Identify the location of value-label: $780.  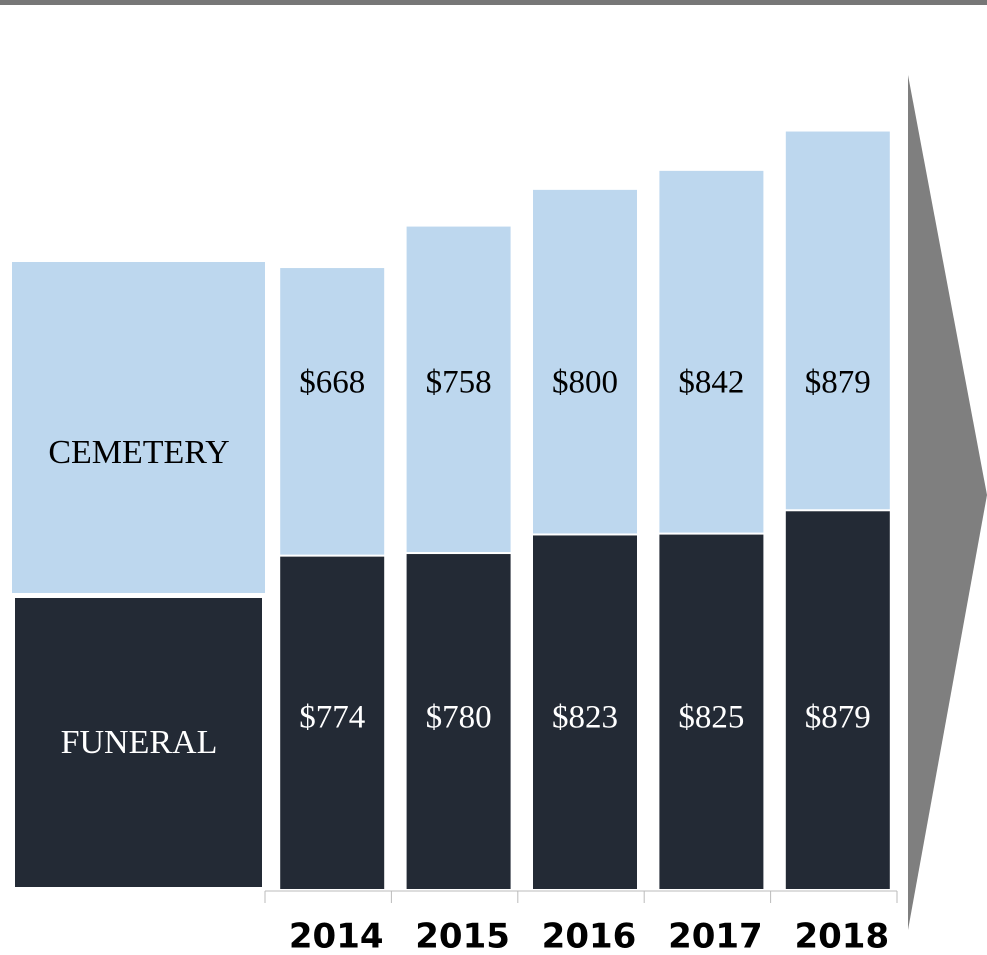
(459, 718).